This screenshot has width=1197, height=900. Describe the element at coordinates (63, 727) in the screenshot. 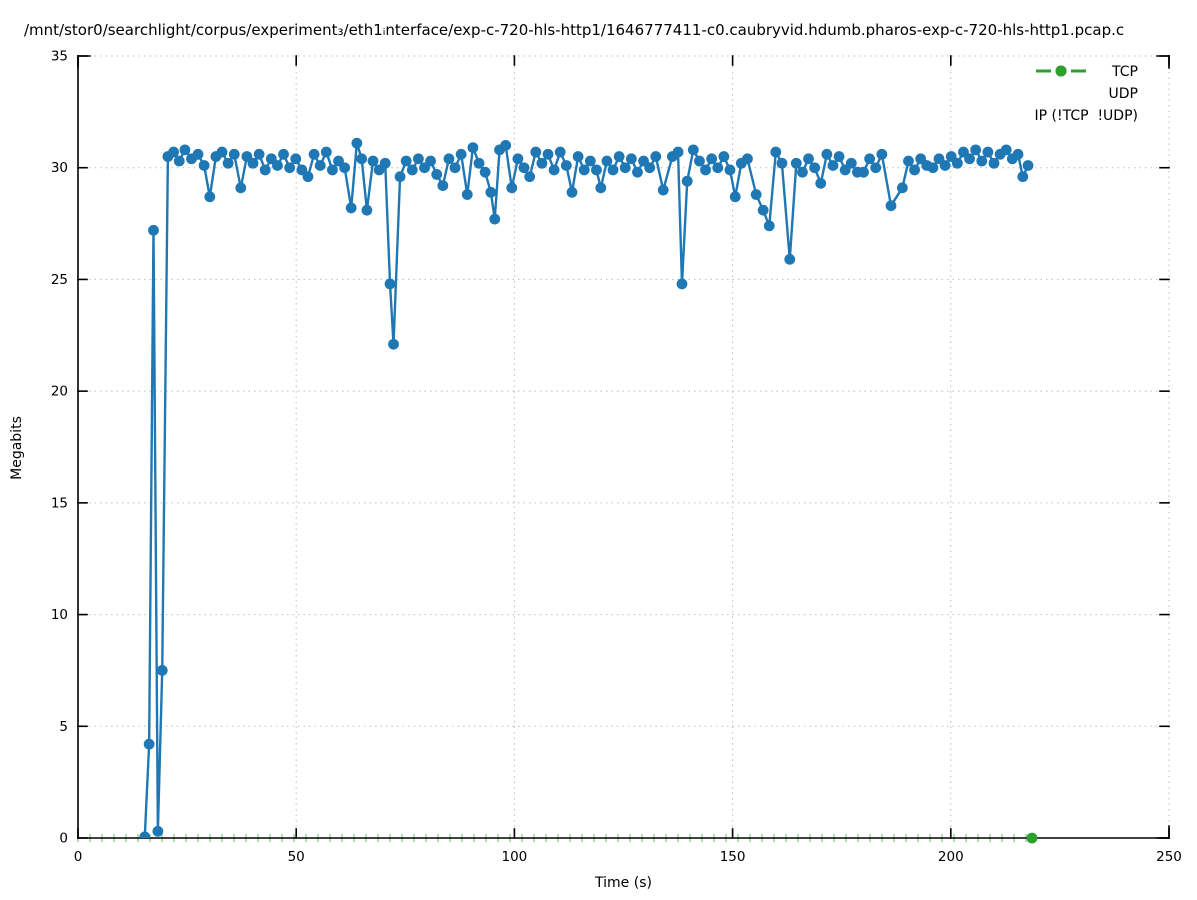

I see `y-tick-label: 5` at that location.